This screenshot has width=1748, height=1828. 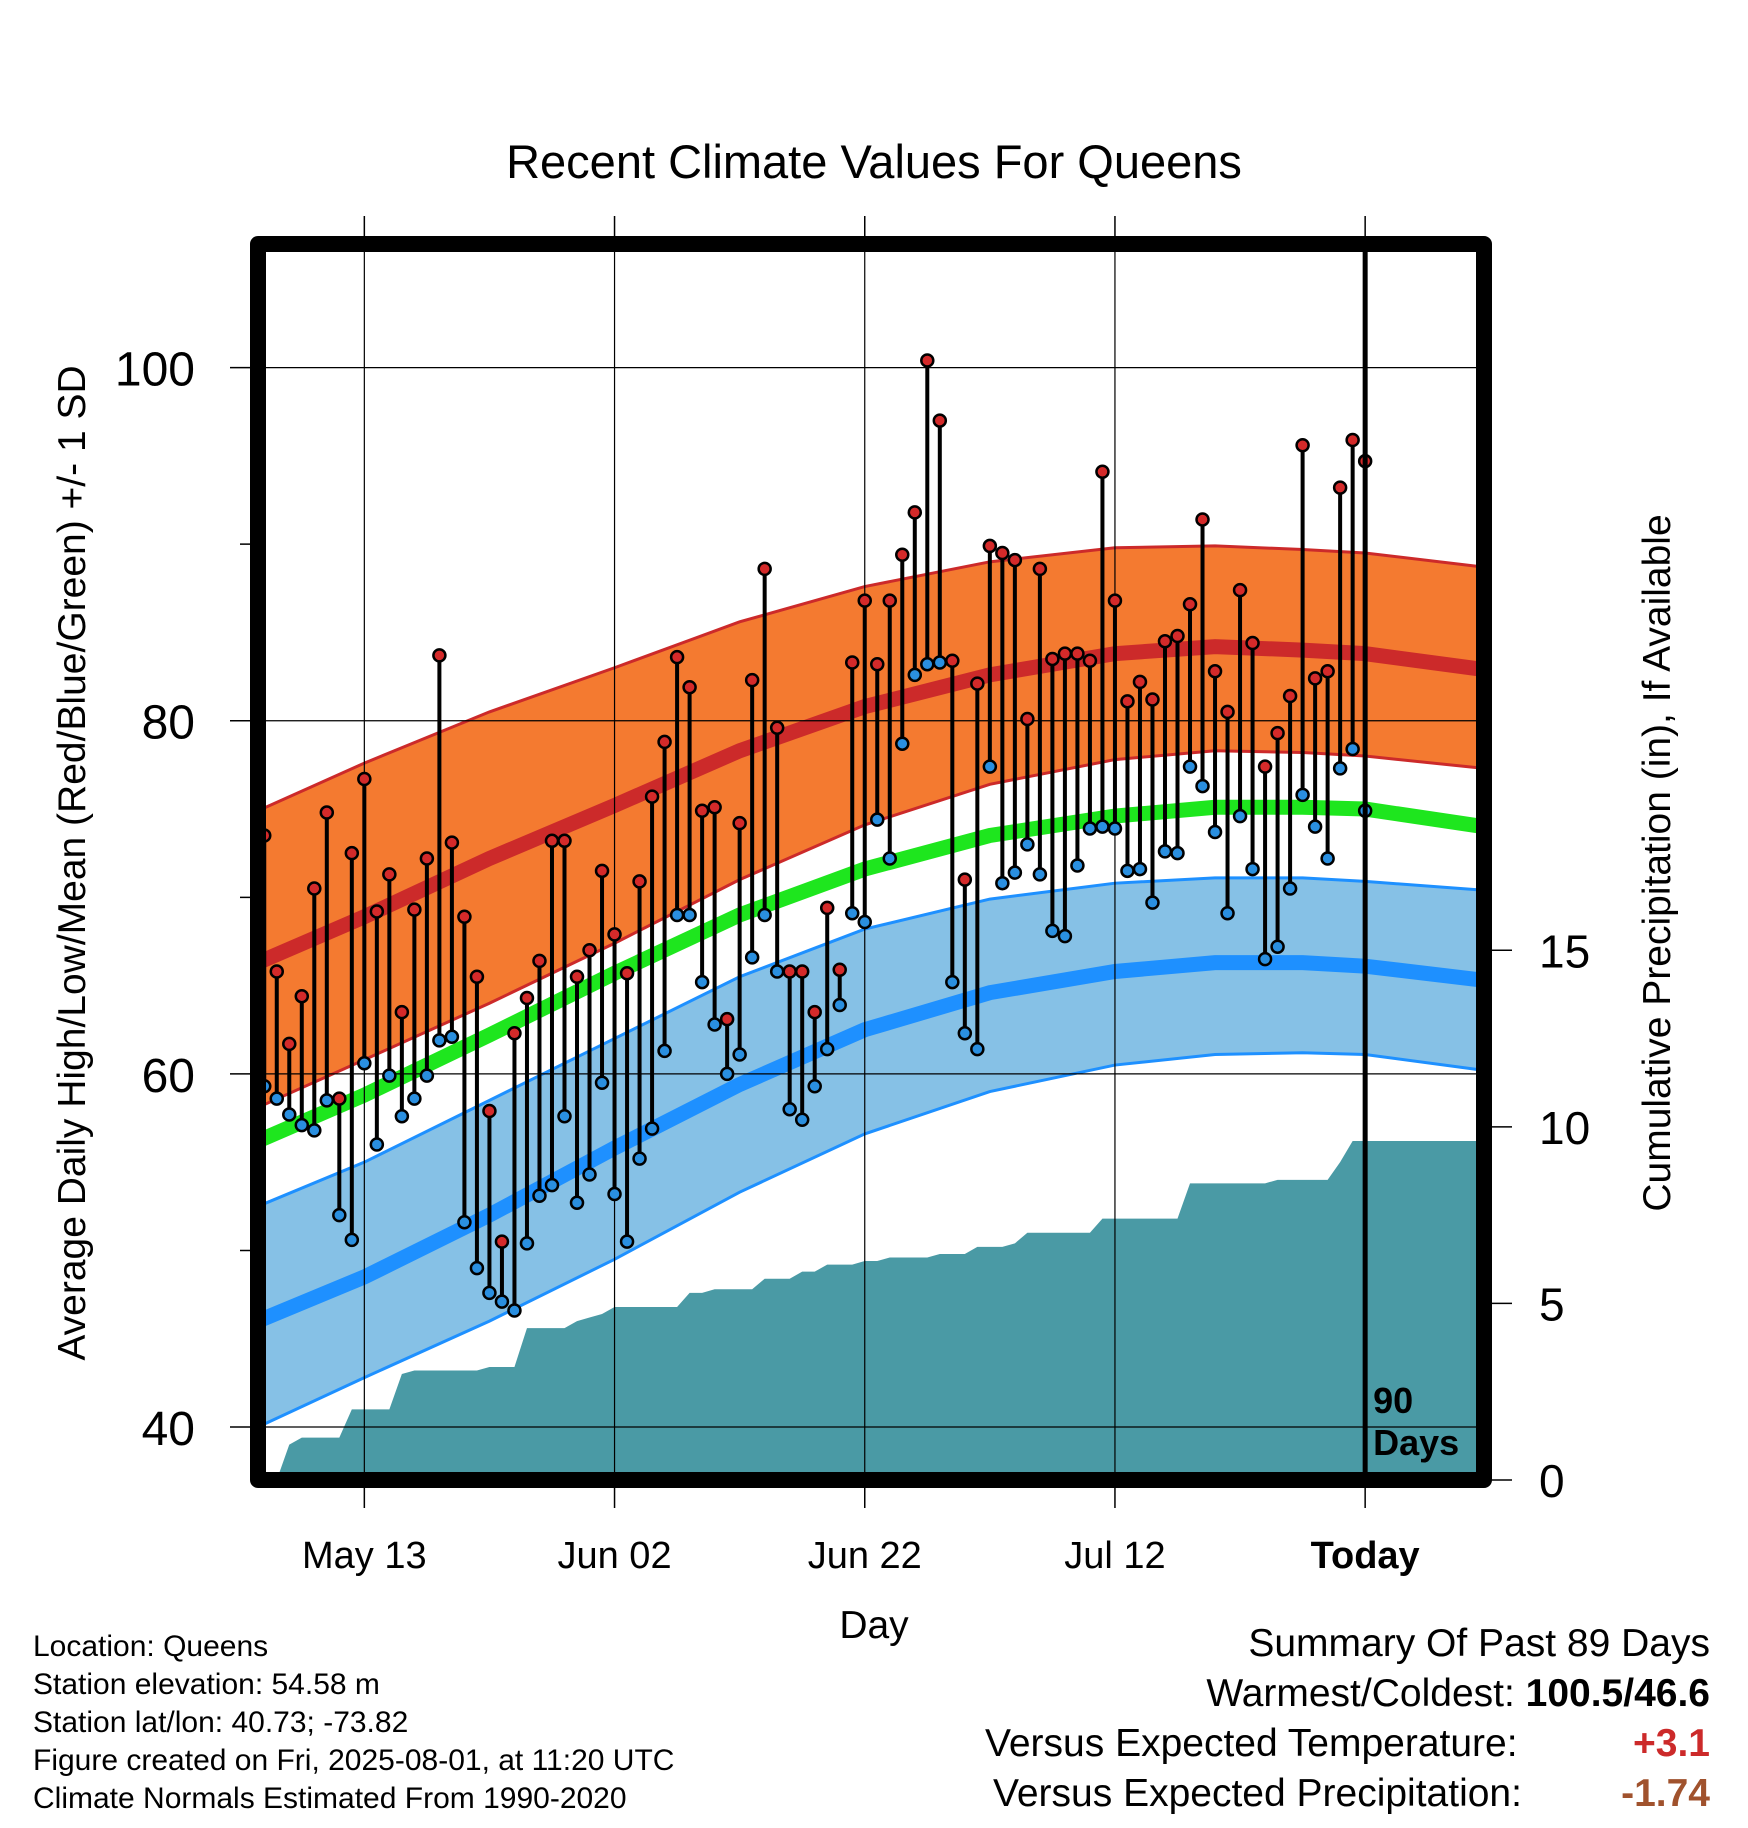 What do you see at coordinates (1365, 1556) in the screenshot?
I see `x-tick-label: Today` at bounding box center [1365, 1556].